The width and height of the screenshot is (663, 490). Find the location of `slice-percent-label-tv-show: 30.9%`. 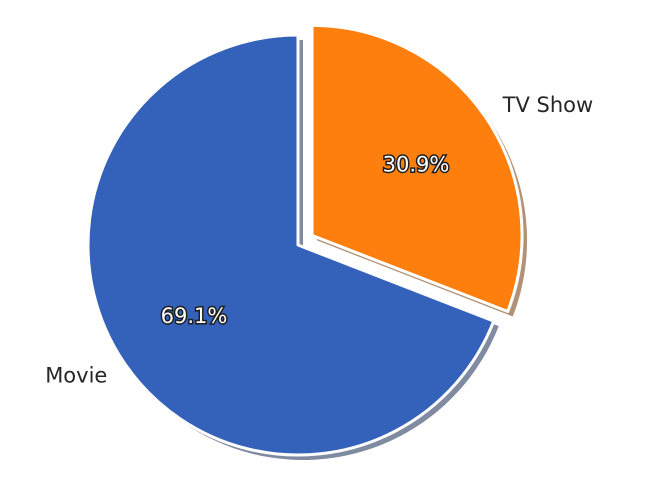

slice-percent-label-tv-show: 30.9% is located at coordinates (416, 164).